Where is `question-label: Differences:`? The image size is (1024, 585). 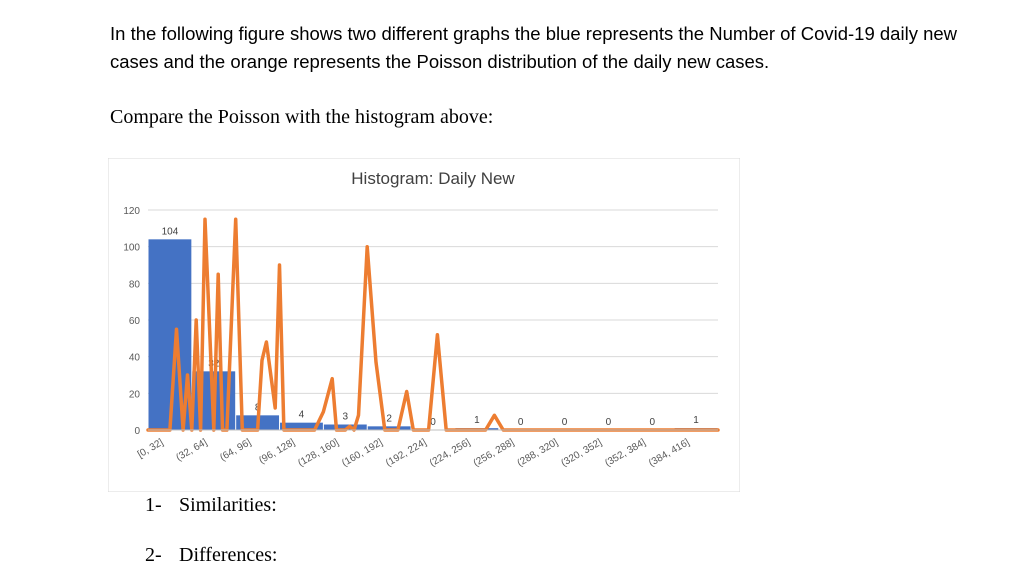
question-label: Differences: is located at coordinates (228, 555).